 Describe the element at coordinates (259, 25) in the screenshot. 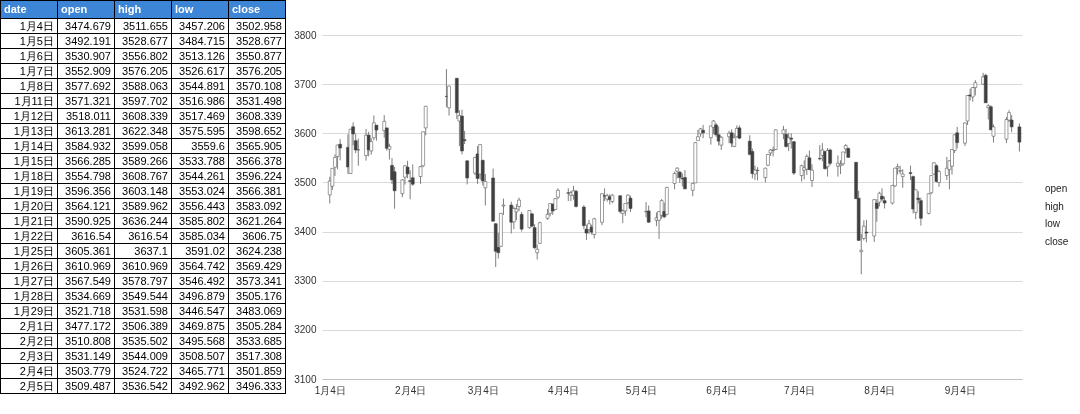

I see `text: 3502.958` at that location.